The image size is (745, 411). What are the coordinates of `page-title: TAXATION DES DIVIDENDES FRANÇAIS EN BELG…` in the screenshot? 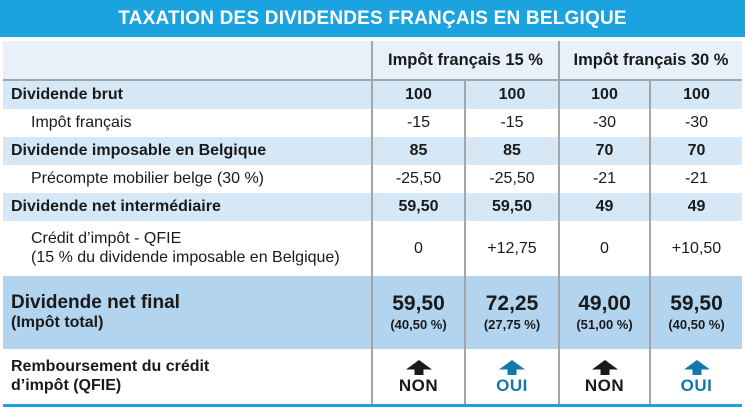 It's located at (372, 18).